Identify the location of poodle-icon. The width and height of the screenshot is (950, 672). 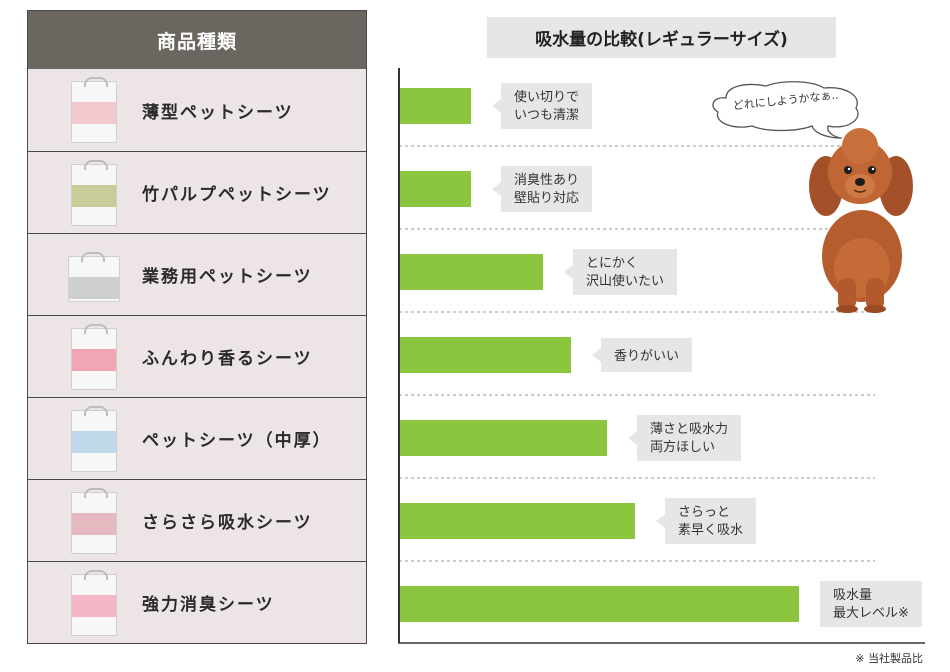
(861, 220).